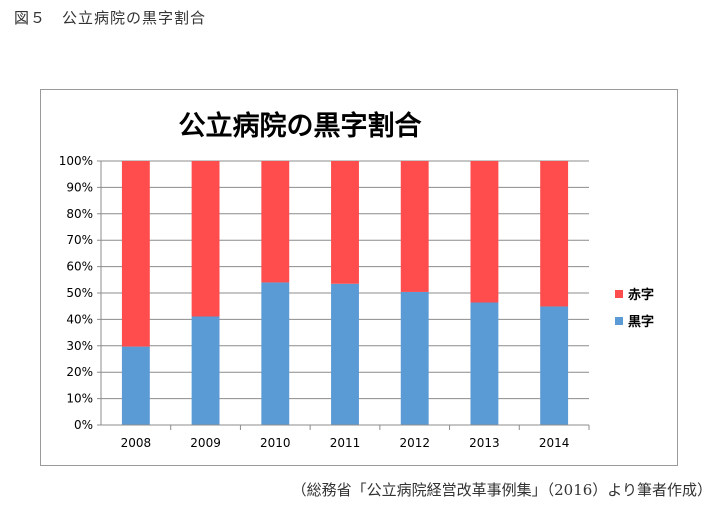  What do you see at coordinates (345, 354) in the screenshot?
I see `bar-black-2011` at bounding box center [345, 354].